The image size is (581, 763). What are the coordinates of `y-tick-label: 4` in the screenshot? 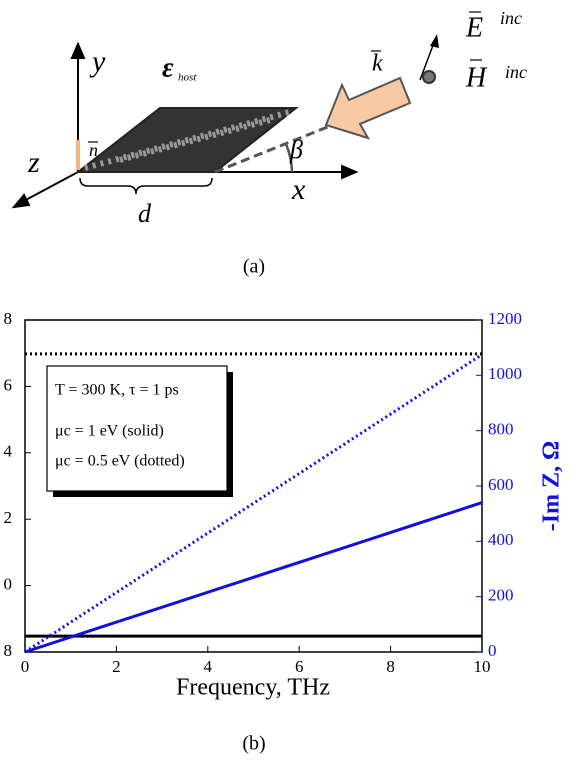 It's located at (8, 451).